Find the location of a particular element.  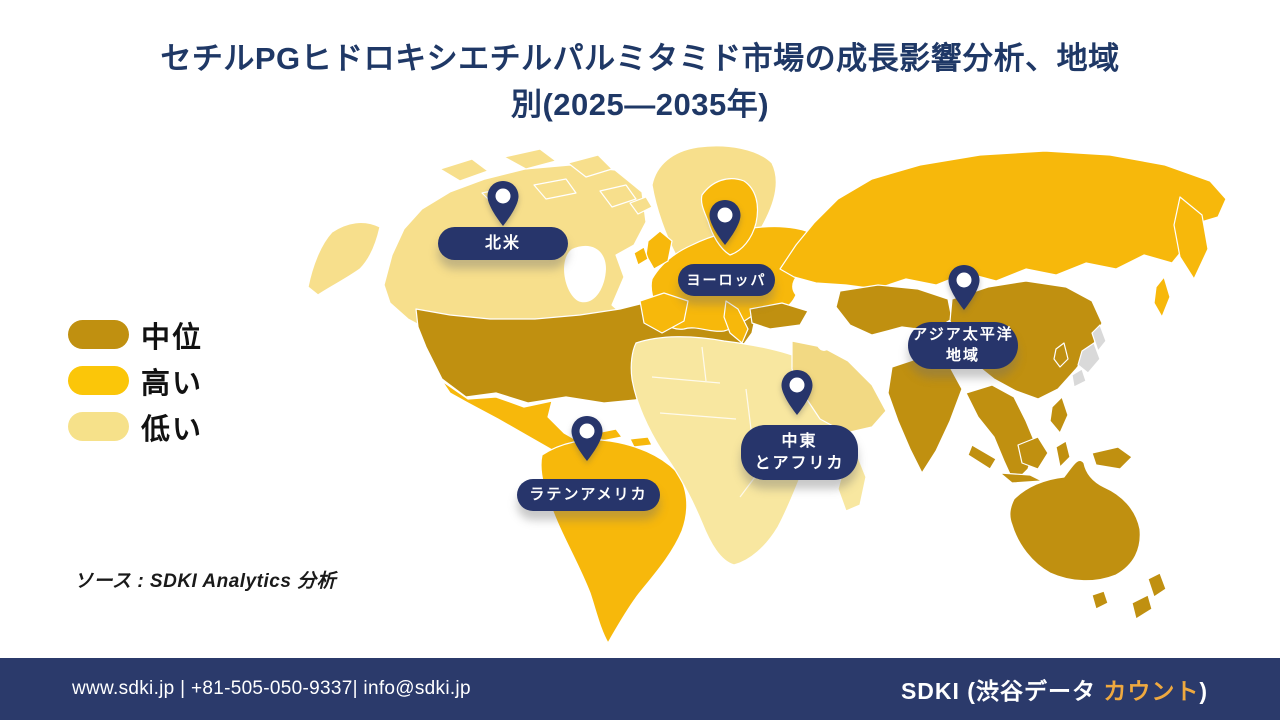

pin-north-america is located at coordinates (503, 204).